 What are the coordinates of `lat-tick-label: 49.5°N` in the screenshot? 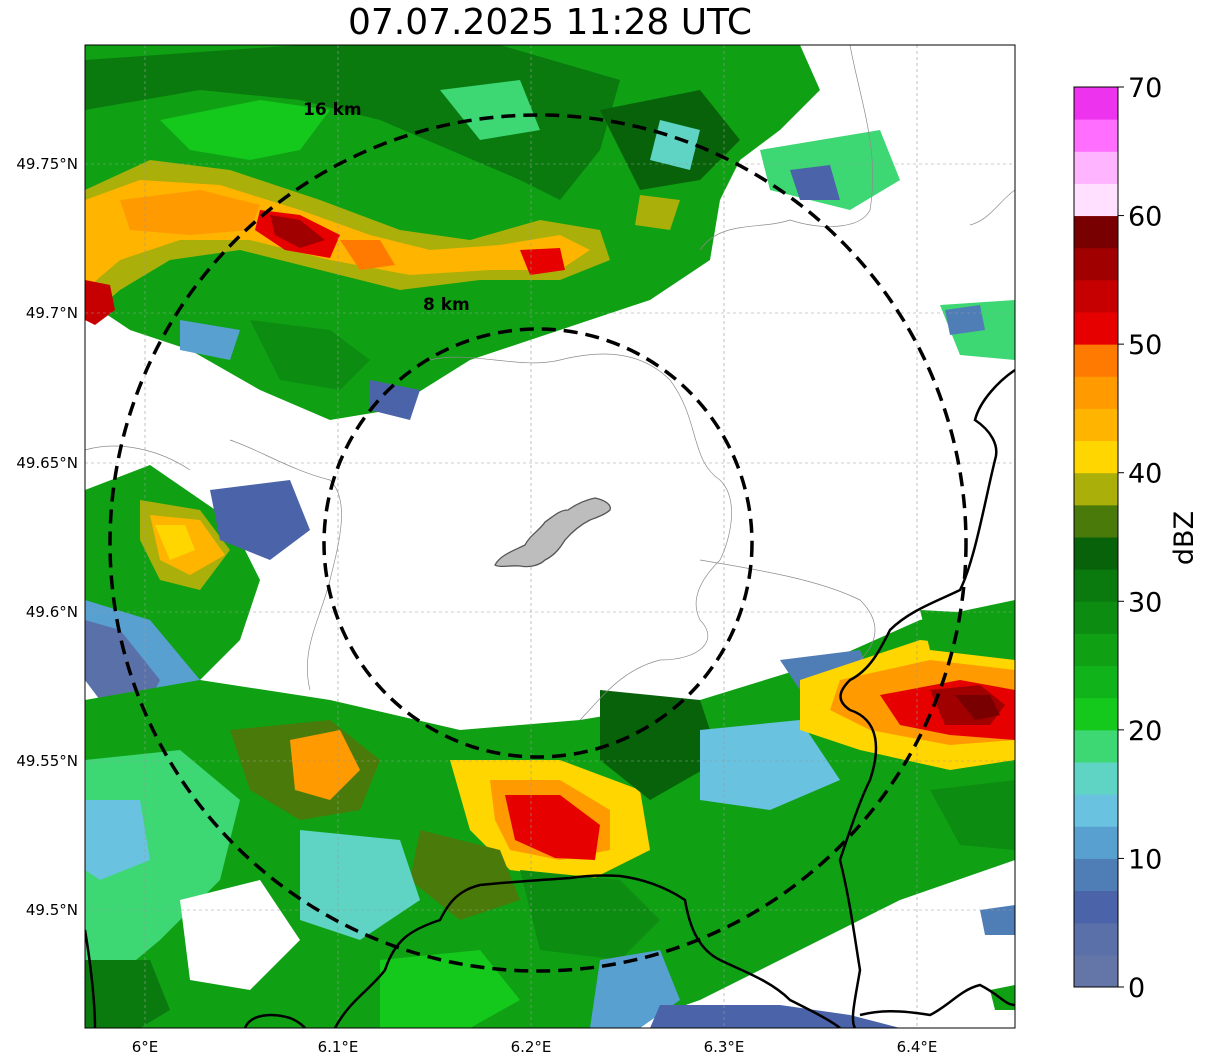 It's located at (52, 910).